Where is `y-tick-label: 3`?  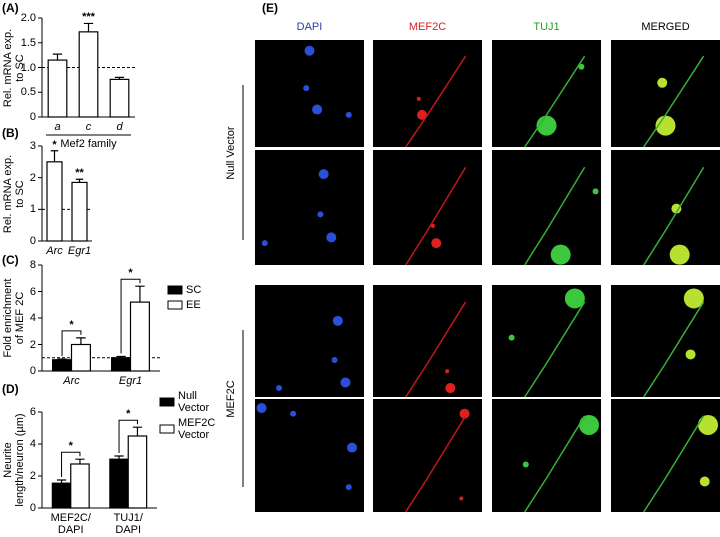
y-tick-label: 3 is located at coordinates (32, 146).